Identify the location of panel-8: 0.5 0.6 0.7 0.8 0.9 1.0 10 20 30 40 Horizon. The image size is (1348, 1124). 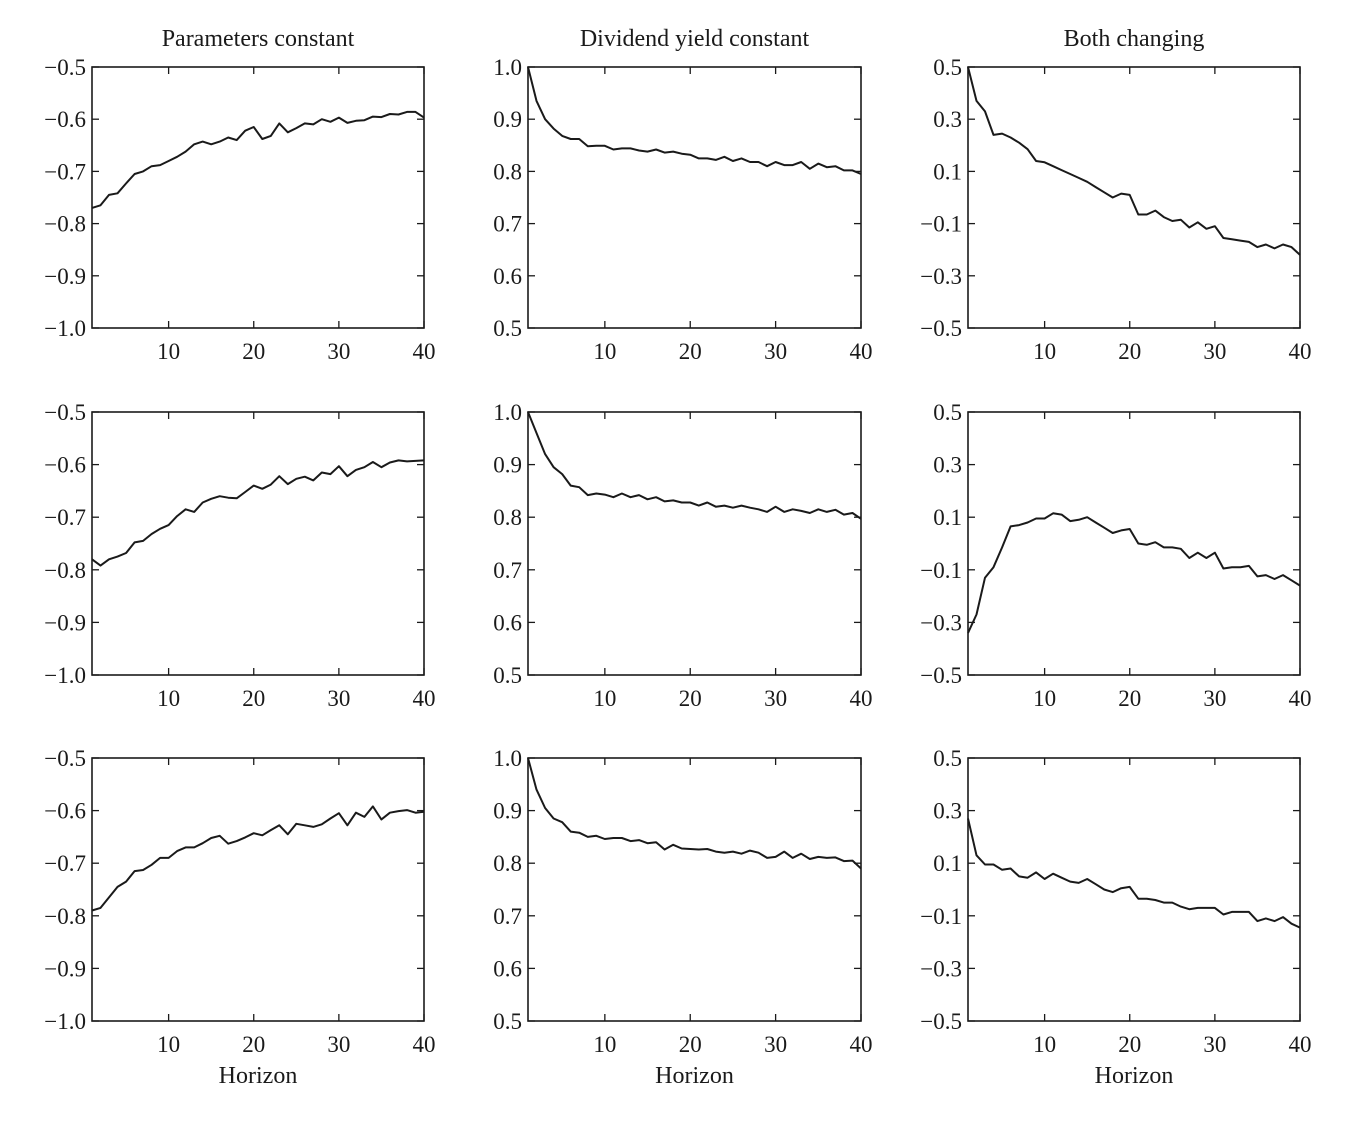
(682, 917).